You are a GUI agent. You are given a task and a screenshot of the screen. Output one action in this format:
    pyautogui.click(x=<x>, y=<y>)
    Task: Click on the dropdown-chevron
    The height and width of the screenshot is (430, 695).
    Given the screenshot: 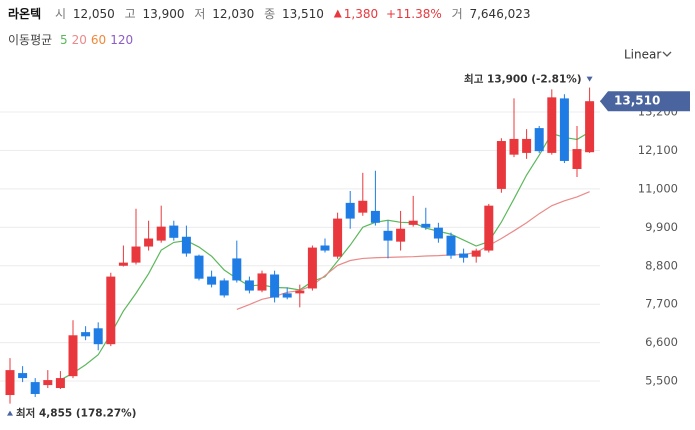 What is the action you would take?
    pyautogui.click(x=667, y=54)
    